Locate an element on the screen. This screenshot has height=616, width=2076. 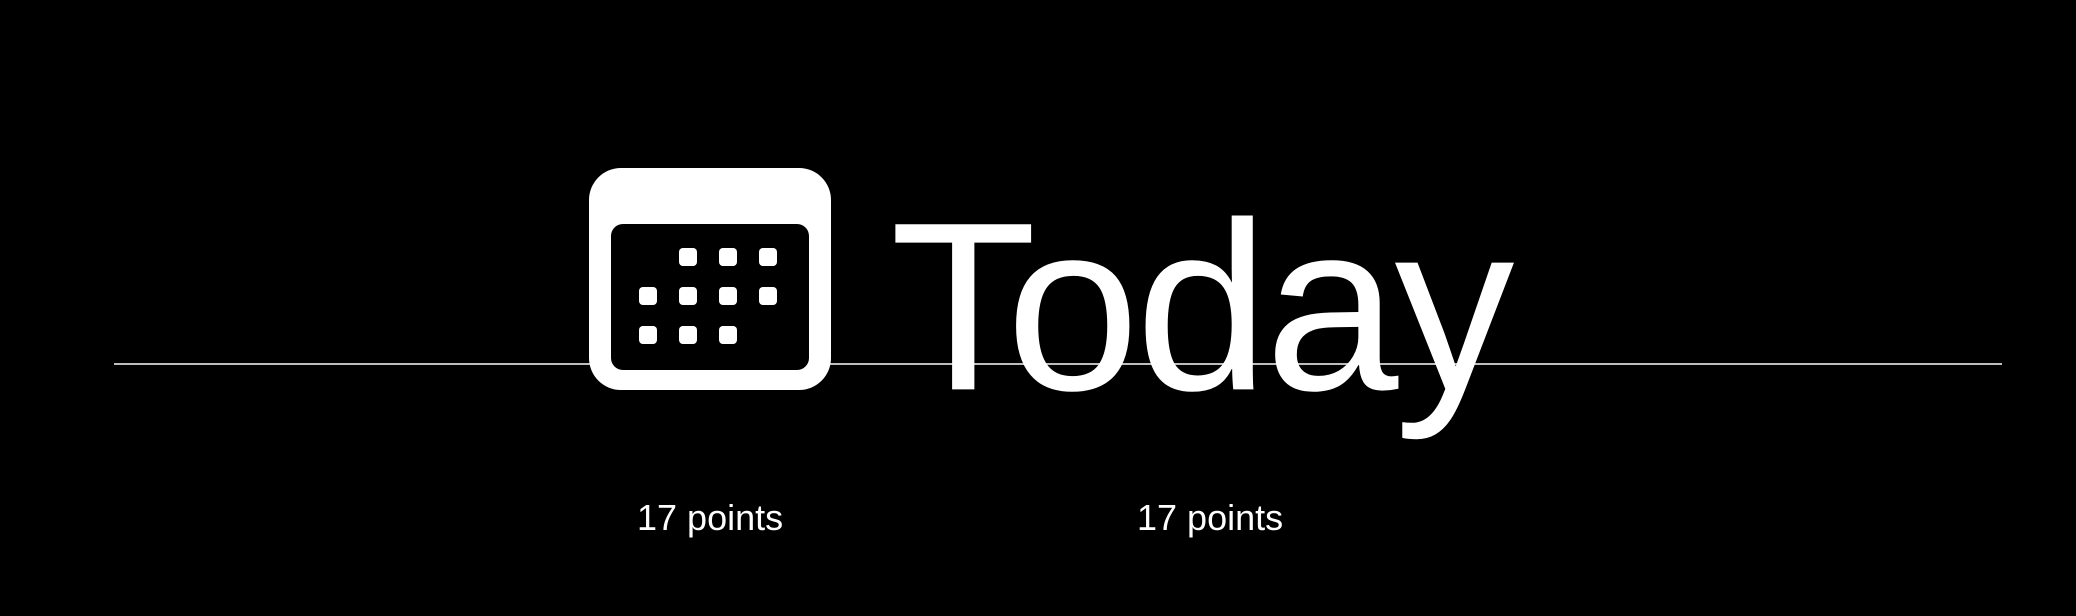
baseline-rule is located at coordinates (1058, 364).